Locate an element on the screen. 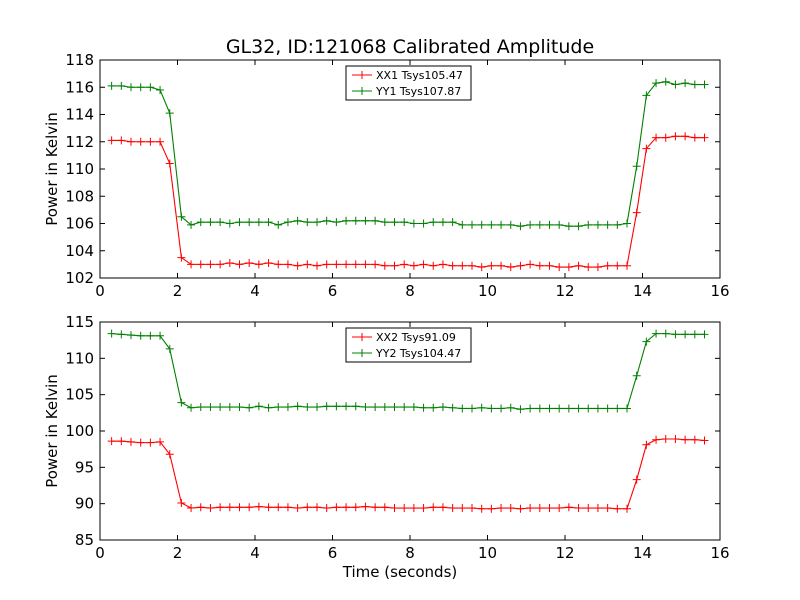 This screenshot has height=600, width=800. x-tick-label: 16 is located at coordinates (719, 553).